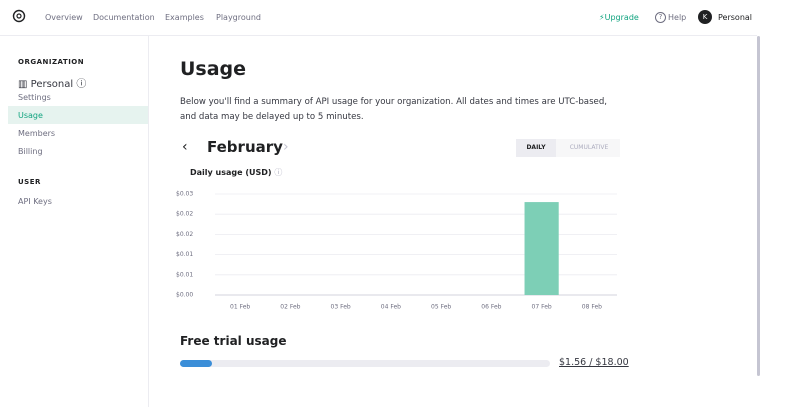 The width and height of the screenshot is (796, 407). I want to click on x-tick-label: 03 Feb, so click(341, 307).